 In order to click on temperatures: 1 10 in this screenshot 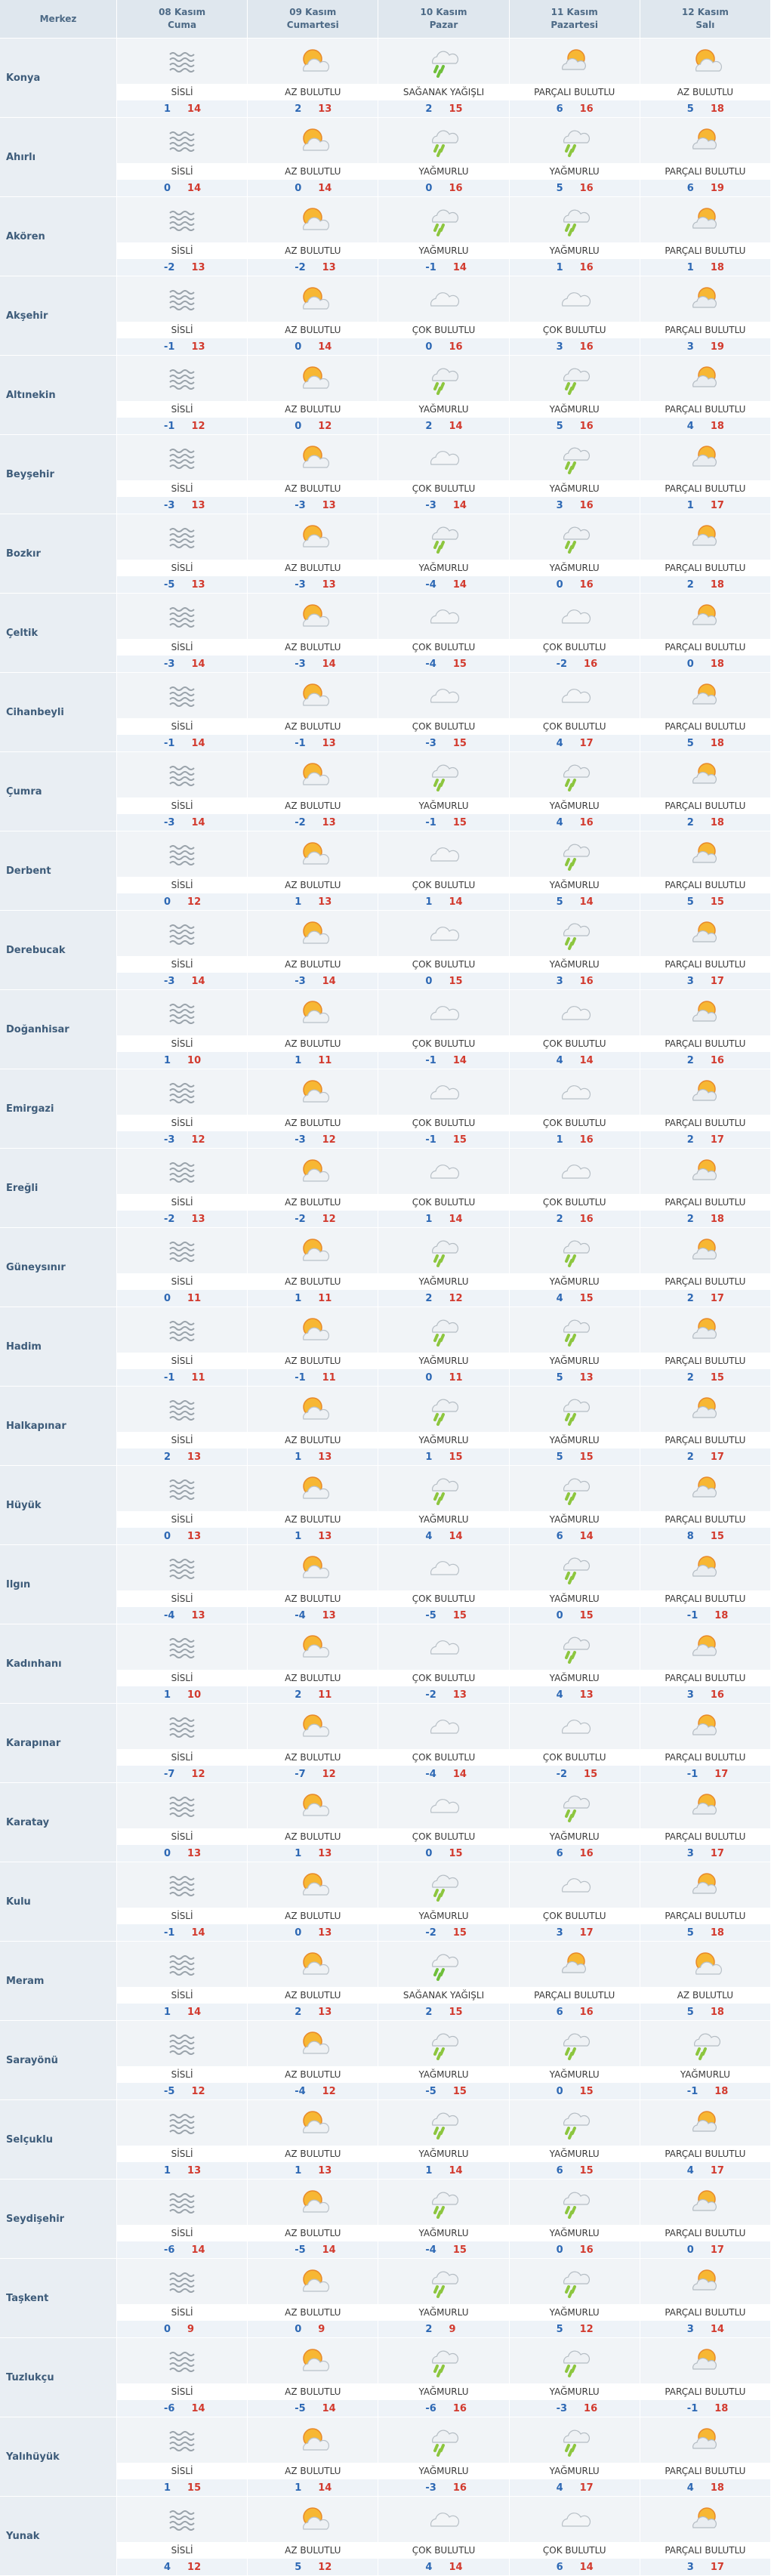, I will do `click(182, 1694)`.